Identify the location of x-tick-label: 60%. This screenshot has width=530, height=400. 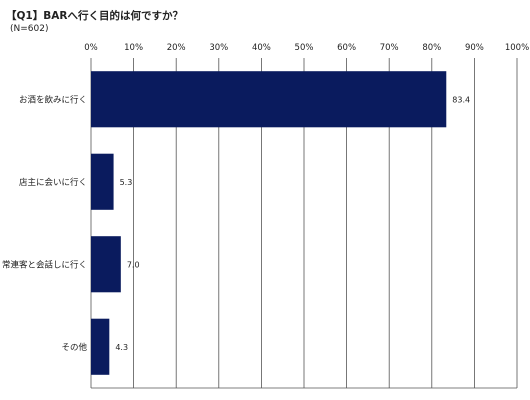
(346, 48).